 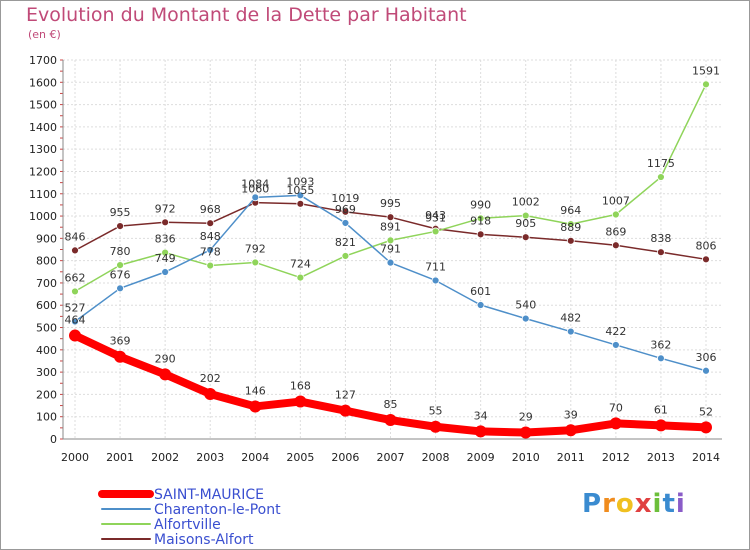 I want to click on data-label-saint-maurice: 202, so click(x=210, y=378).